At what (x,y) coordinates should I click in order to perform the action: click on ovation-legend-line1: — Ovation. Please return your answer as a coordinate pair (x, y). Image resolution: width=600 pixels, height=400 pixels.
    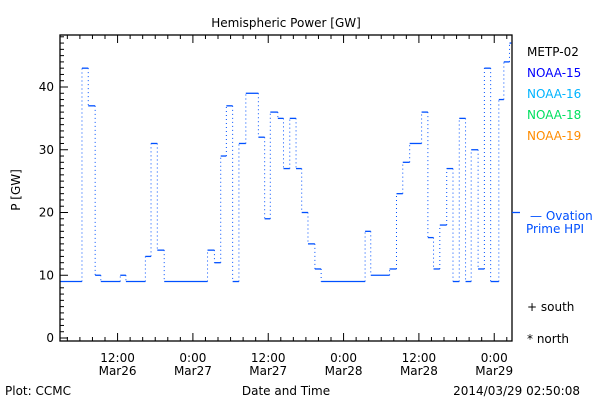
    Looking at the image, I should click on (561, 216).